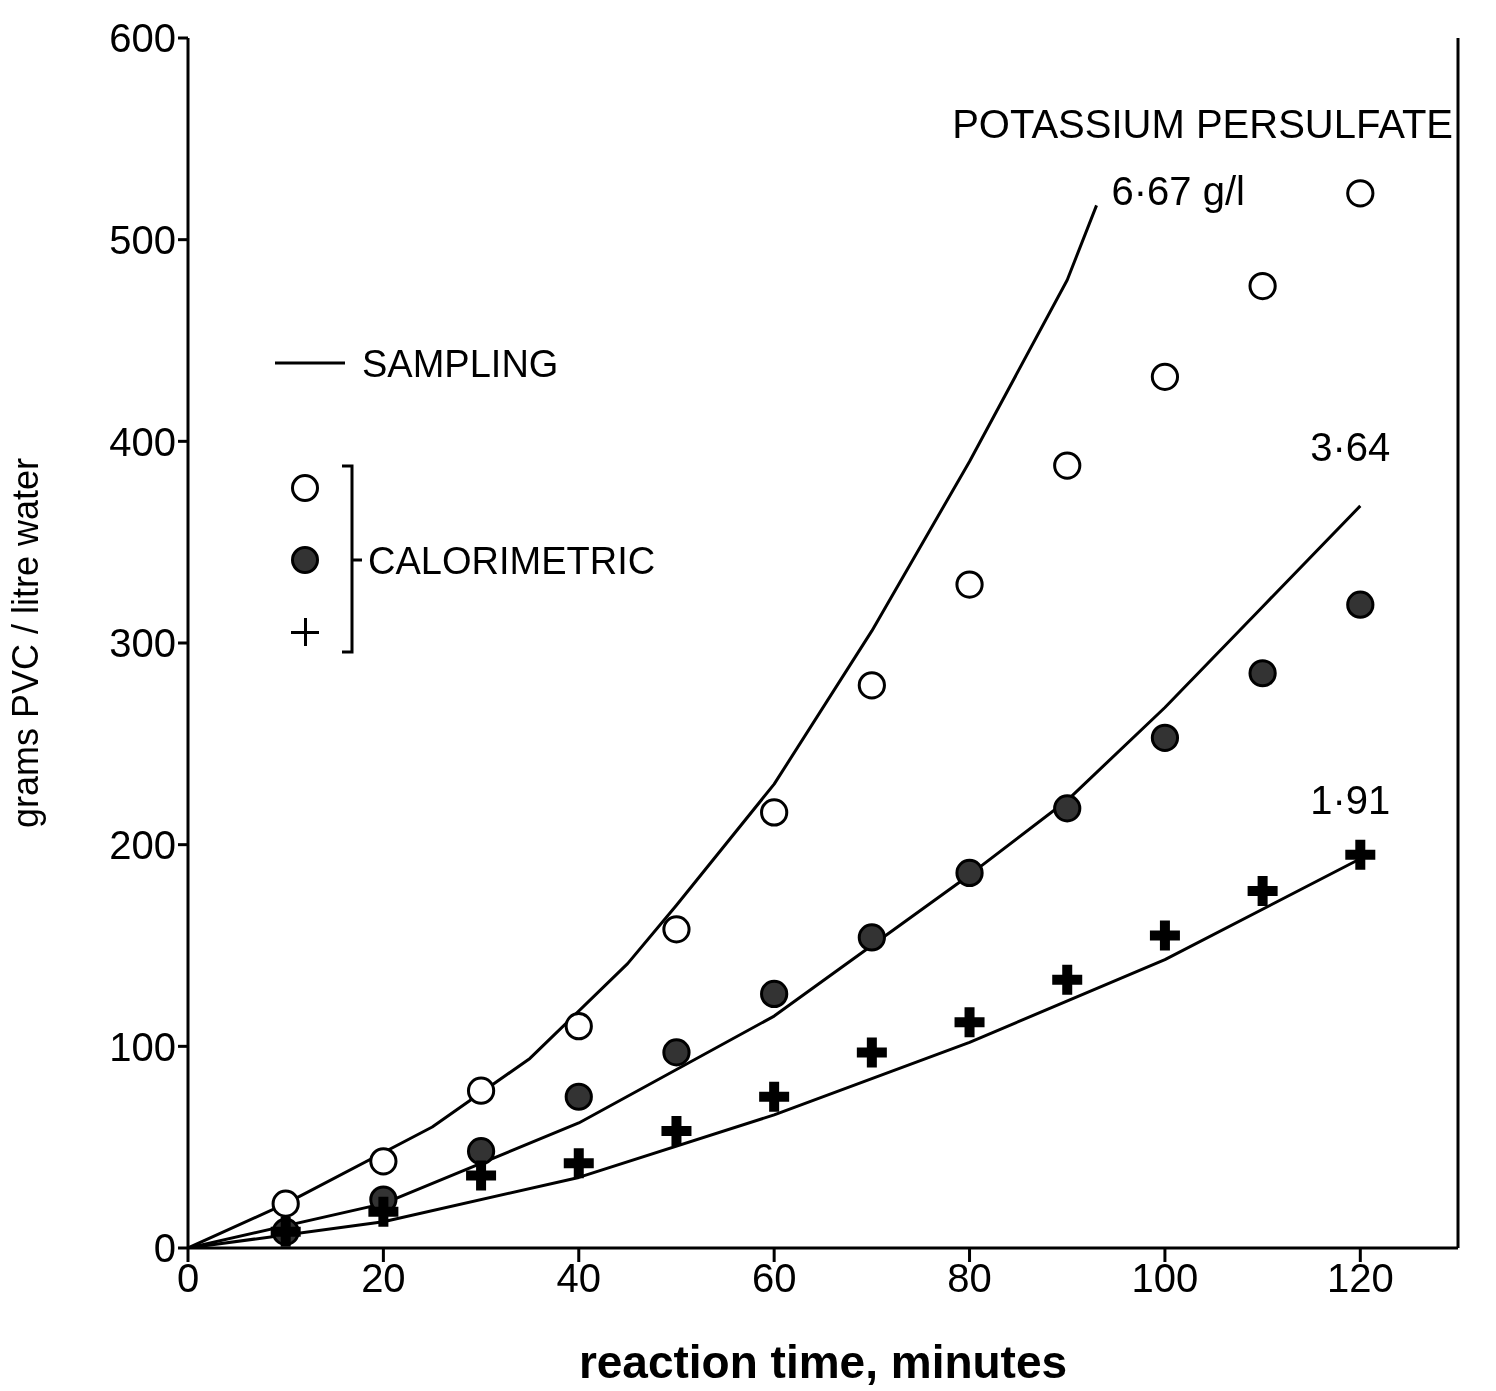 This screenshot has height=1391, width=1496. I want to click on y-tick-label: 400, so click(142, 441).